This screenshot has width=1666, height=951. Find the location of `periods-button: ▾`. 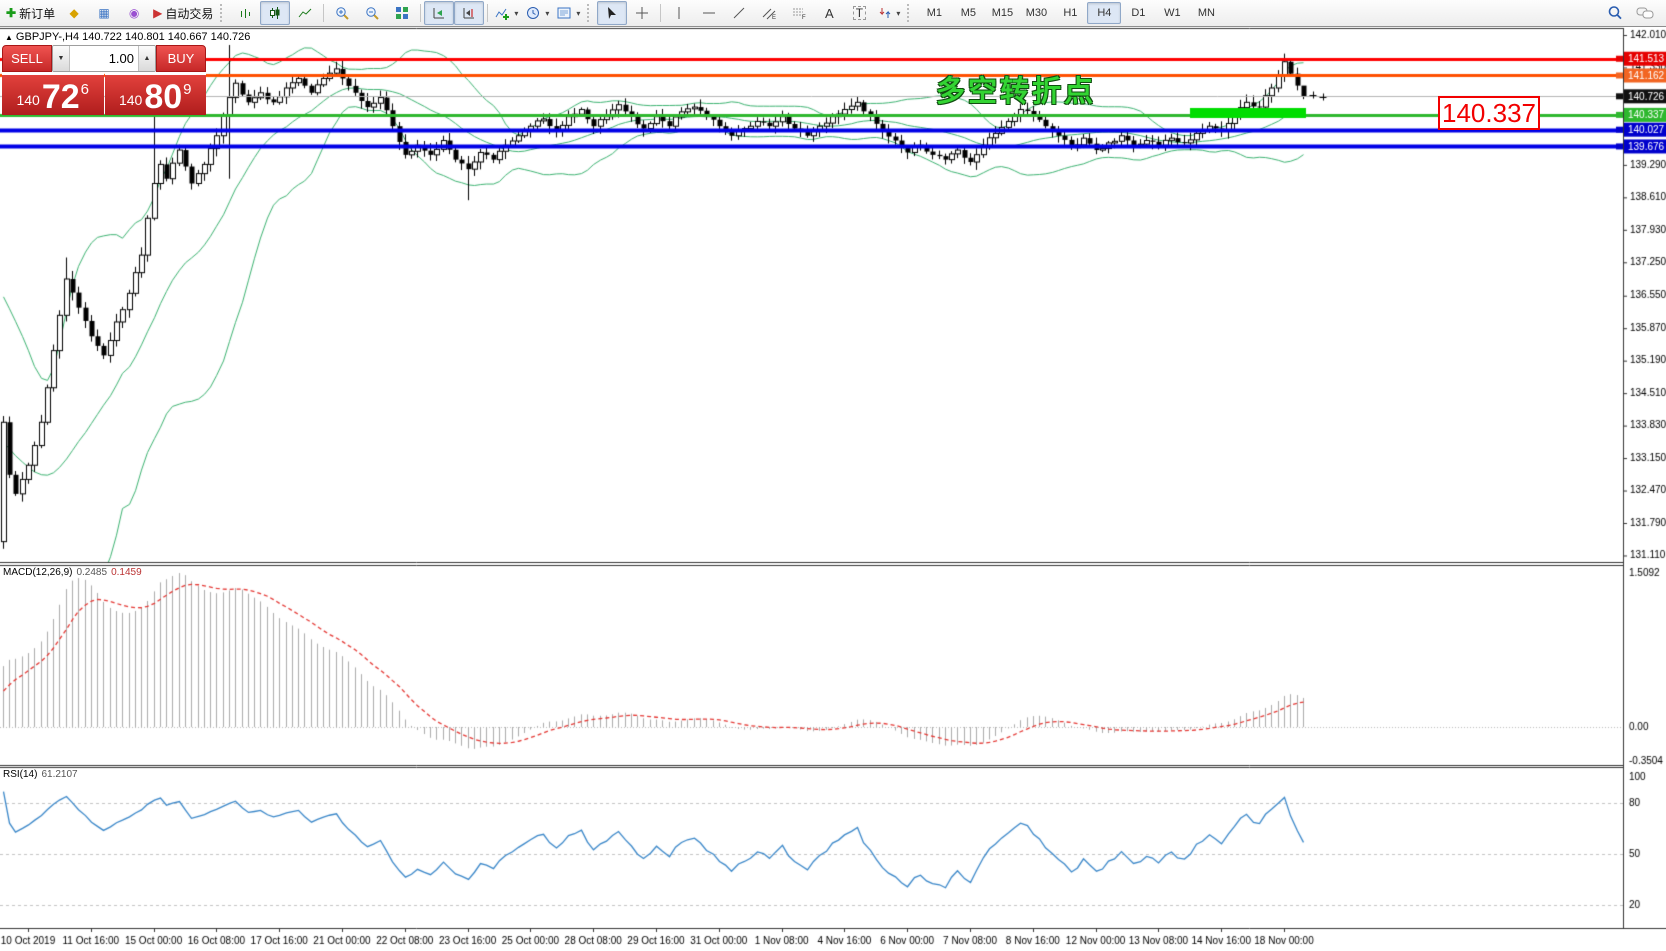

periods-button: ▾ is located at coordinates (537, 13).